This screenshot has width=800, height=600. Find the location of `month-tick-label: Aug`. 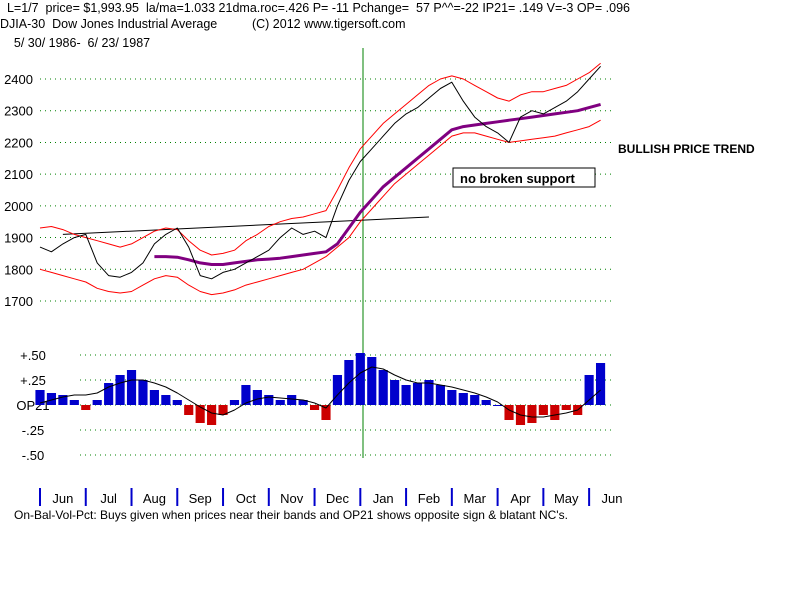

month-tick-label: Aug is located at coordinates (154, 498).